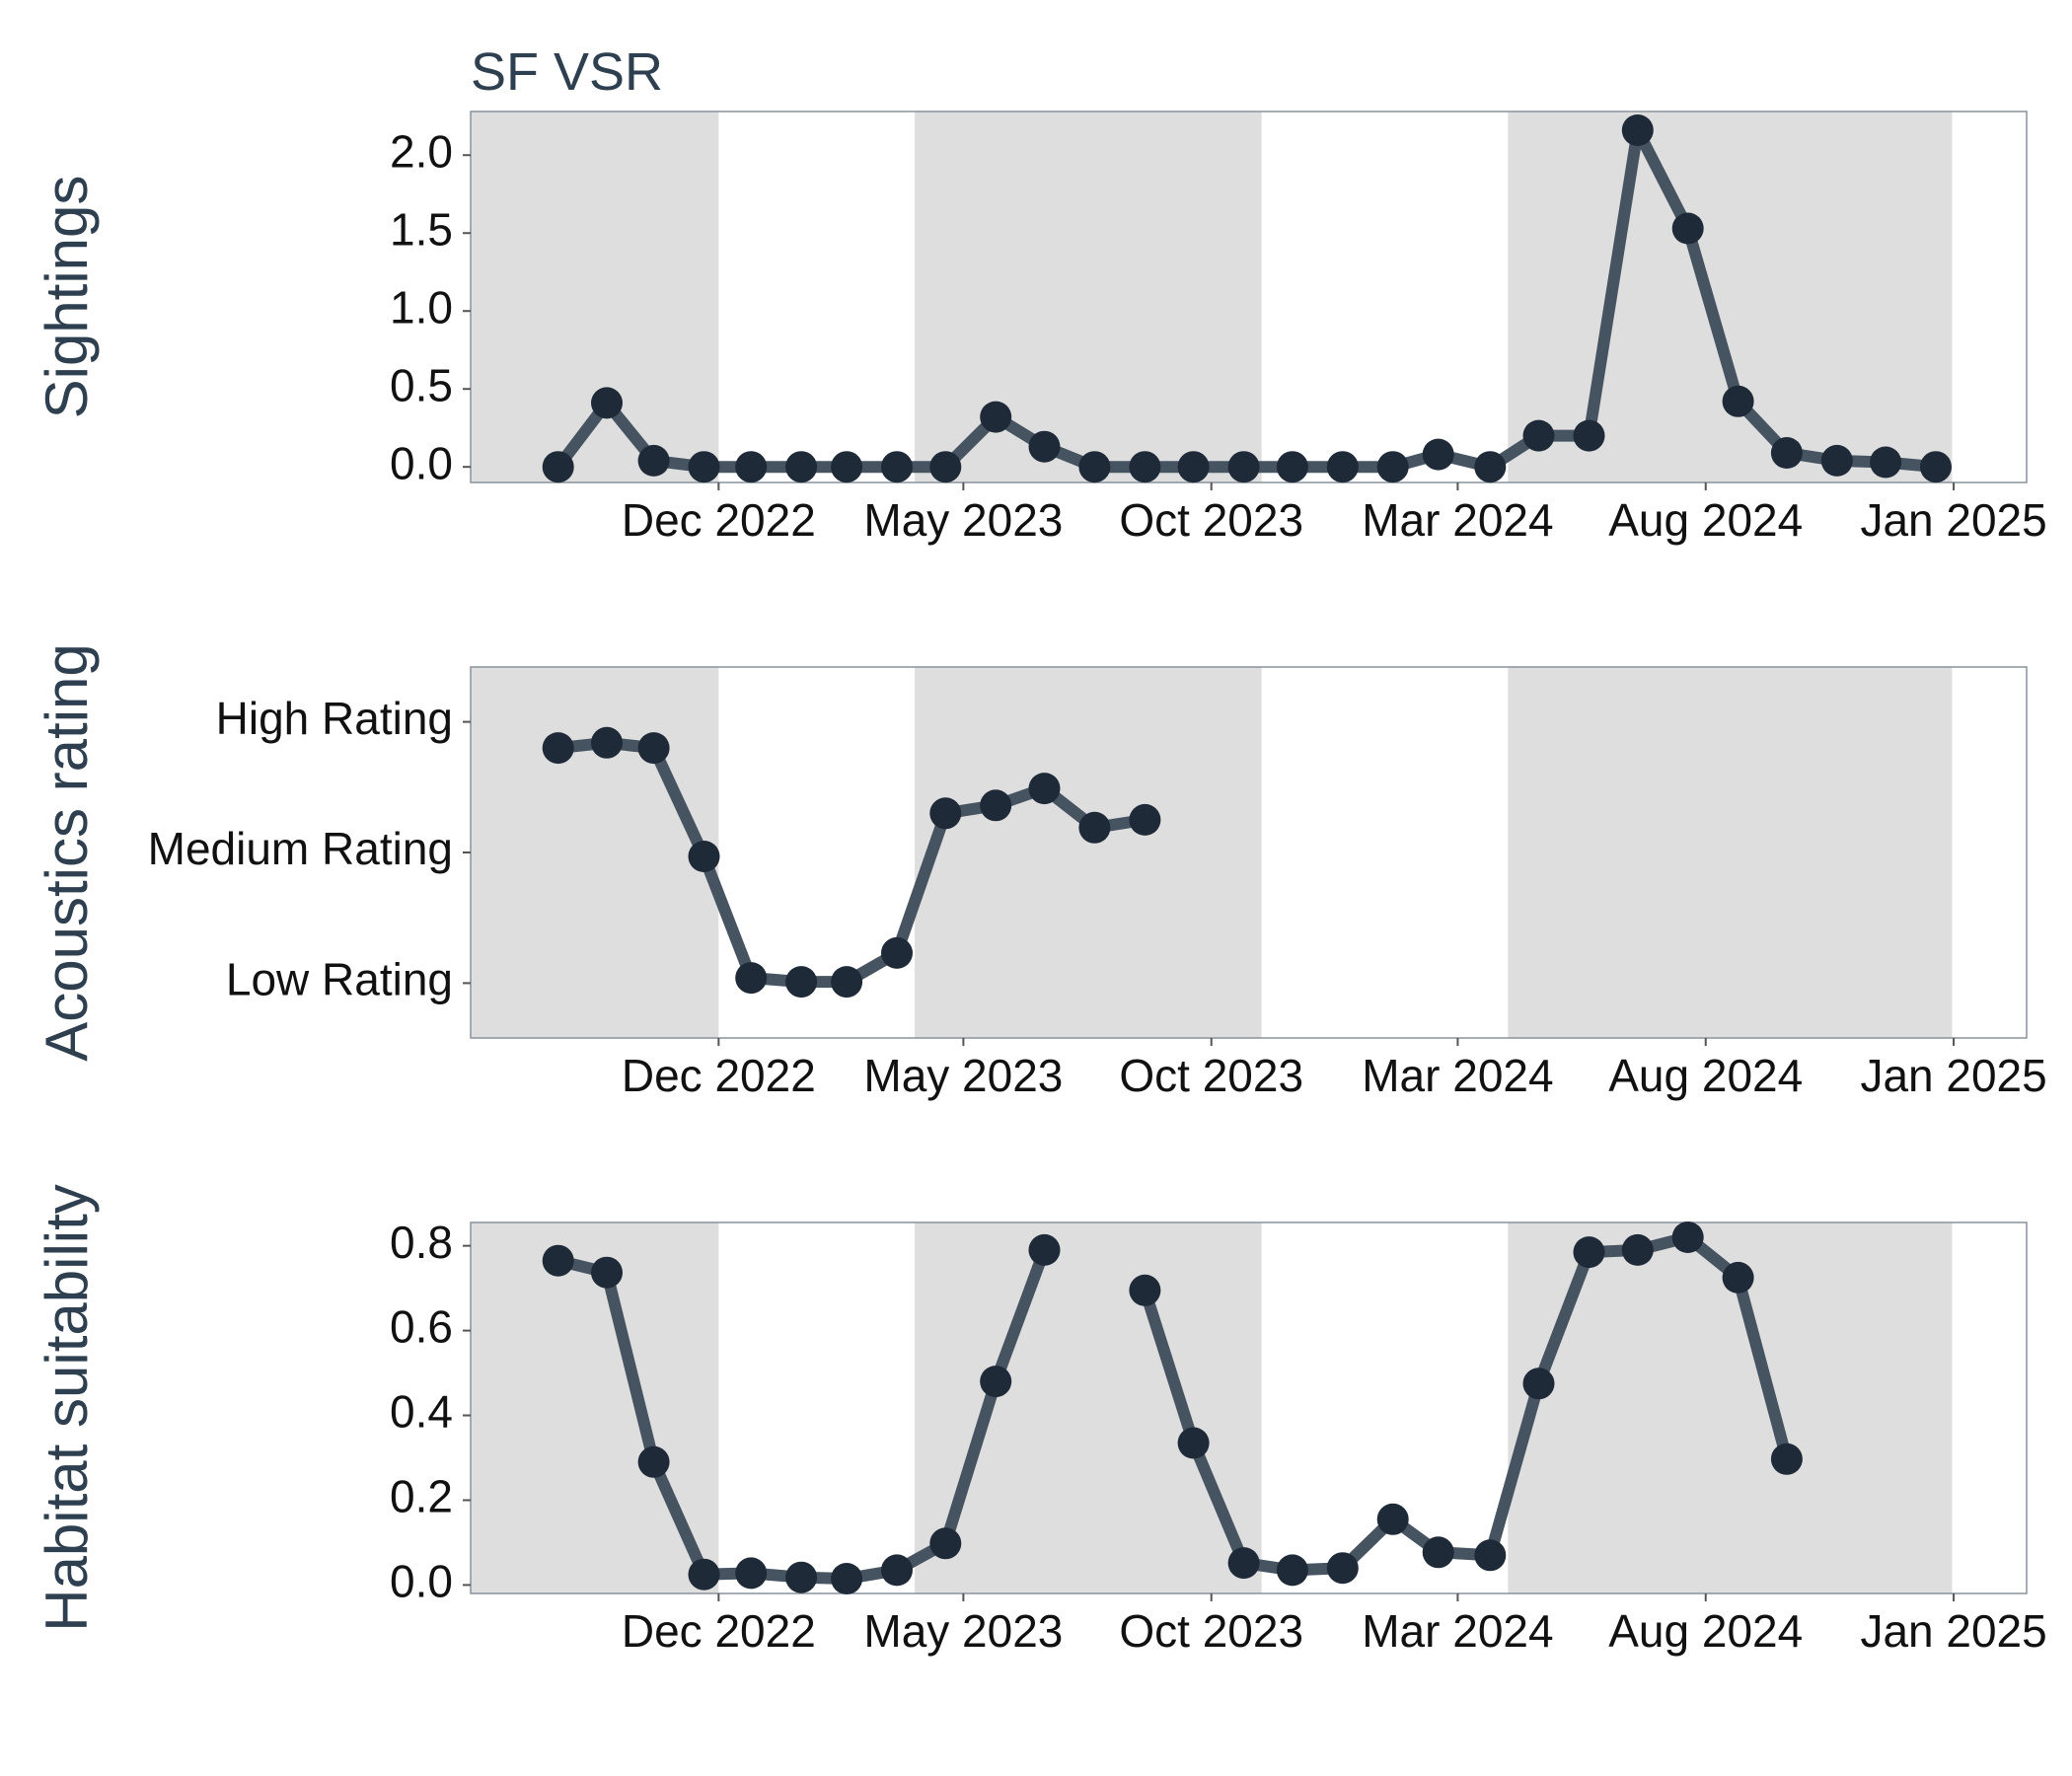 The image size is (2072, 1776). I want to click on y-axis-label: Habitat suitability, so click(67, 1408).